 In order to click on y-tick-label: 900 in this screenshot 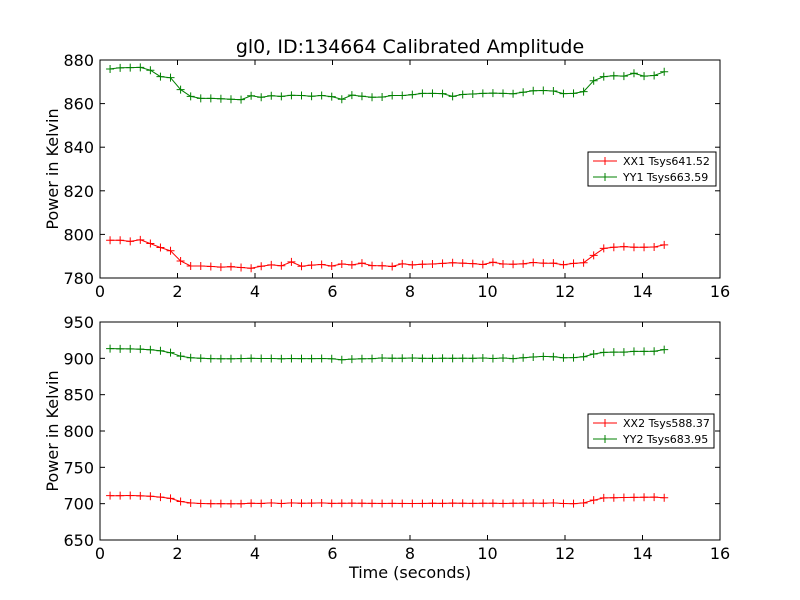, I will do `click(78, 358)`.